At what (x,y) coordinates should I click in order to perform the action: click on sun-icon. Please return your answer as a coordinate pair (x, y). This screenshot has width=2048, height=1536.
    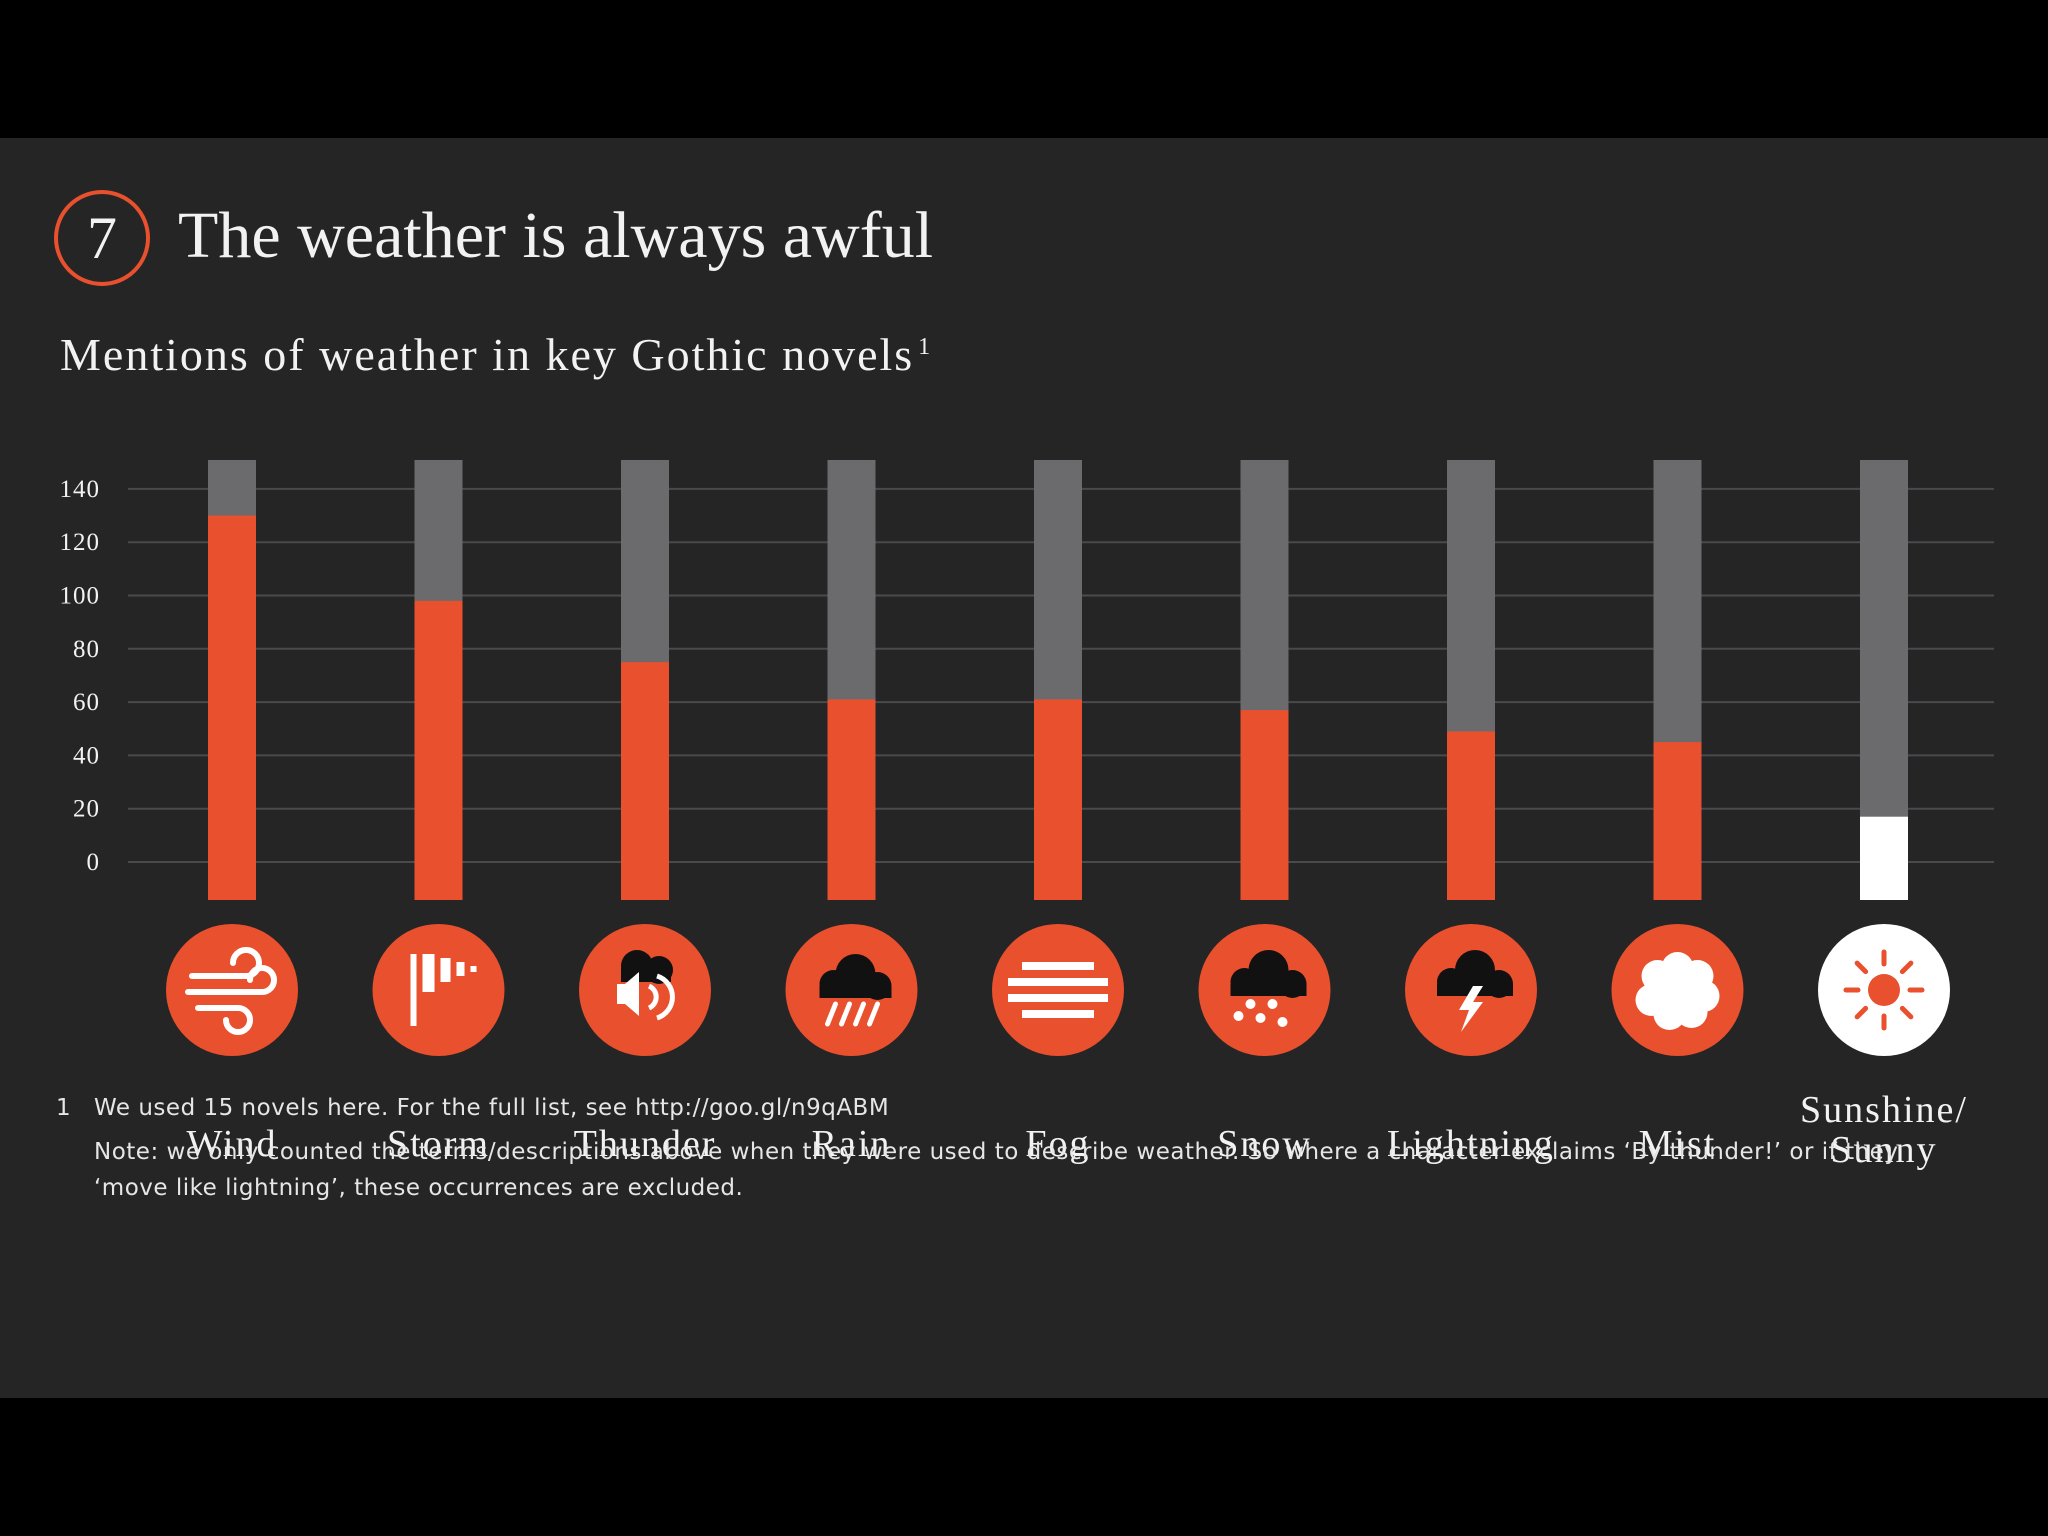
    Looking at the image, I should click on (1884, 990).